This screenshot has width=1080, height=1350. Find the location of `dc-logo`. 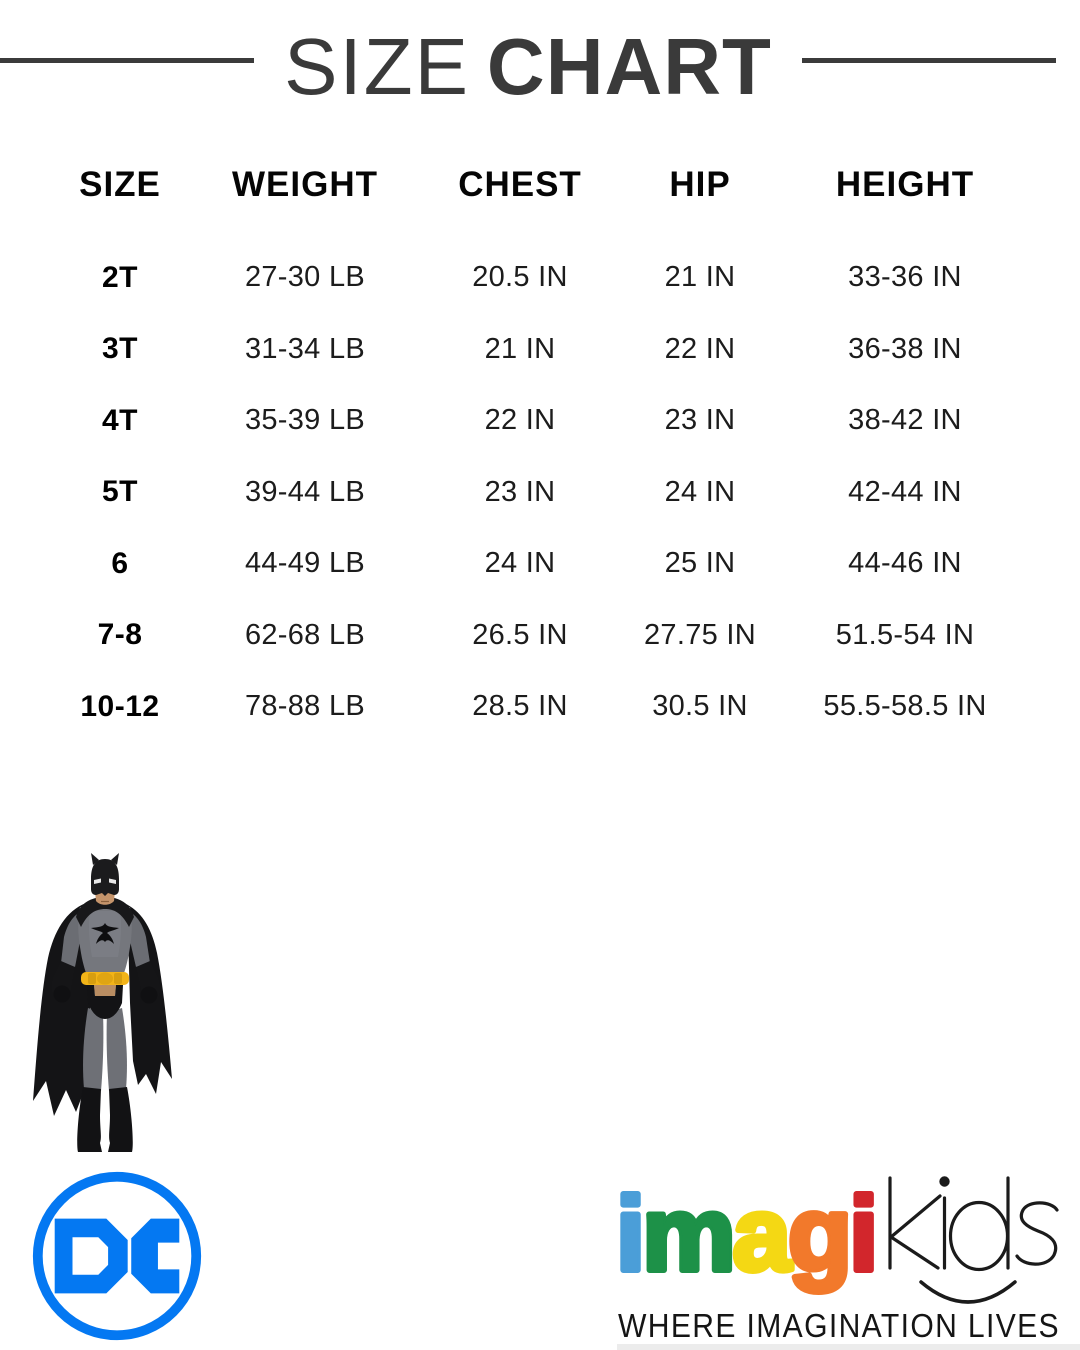

dc-logo is located at coordinates (117, 1256).